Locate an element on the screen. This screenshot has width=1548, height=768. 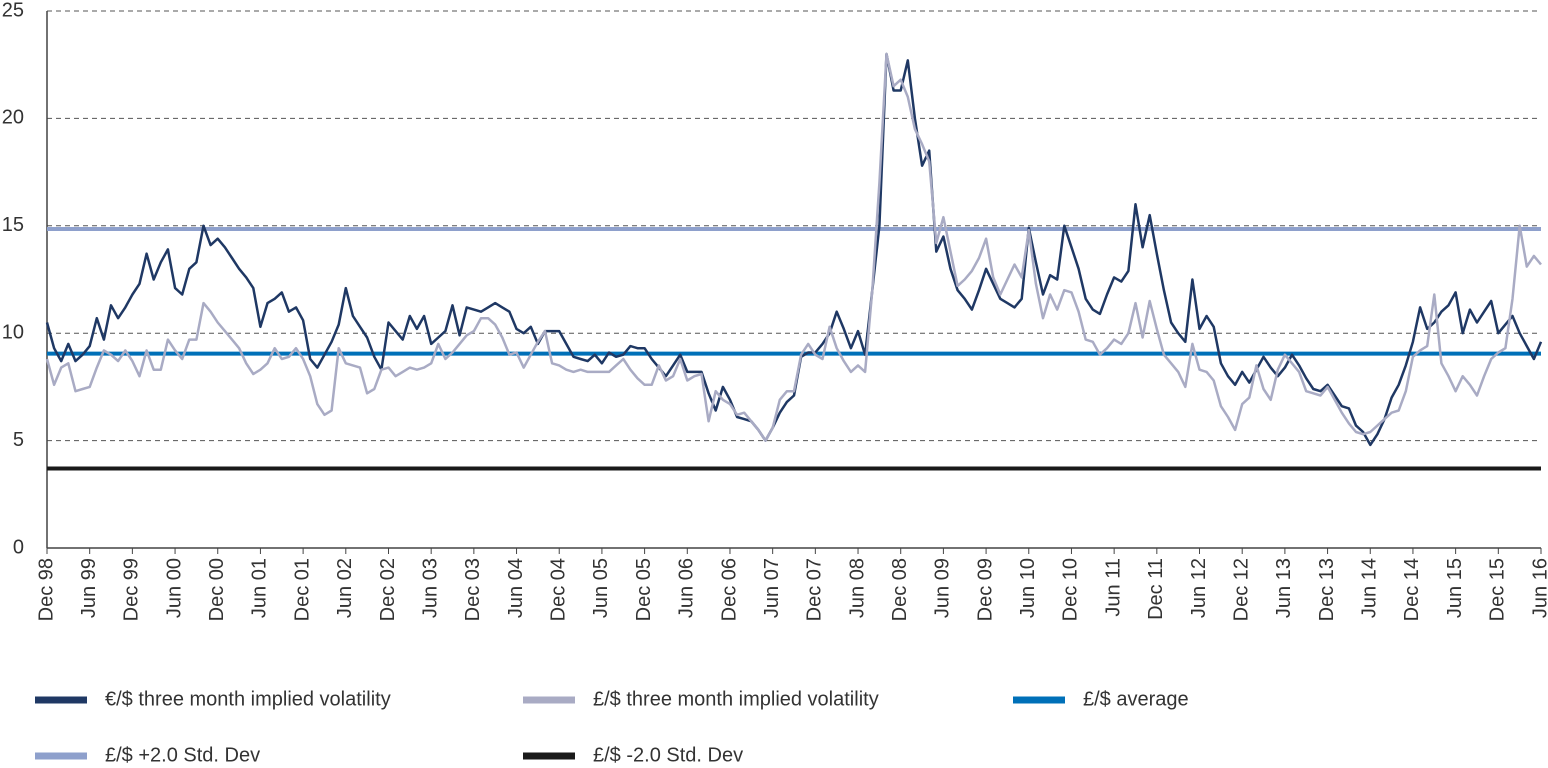
x-tick-label: Jun 14 is located at coordinates (1370, 588).